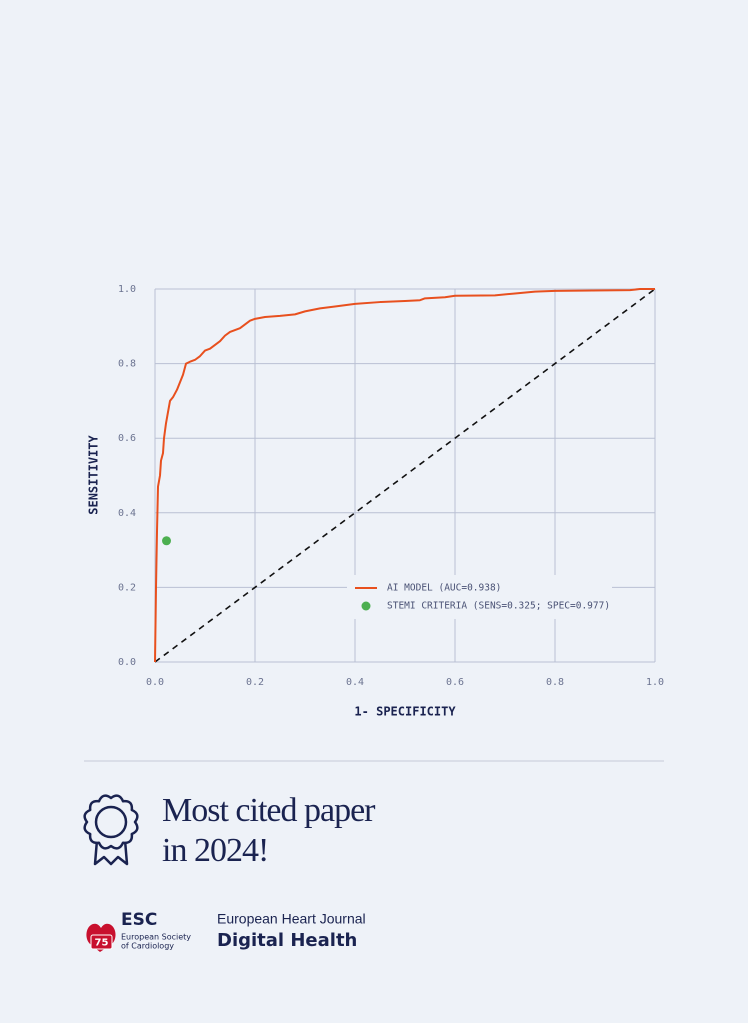 Image resolution: width=748 pixels, height=1023 pixels. Describe the element at coordinates (147, 946) in the screenshot. I see `esc-text: of Cardiology` at that location.